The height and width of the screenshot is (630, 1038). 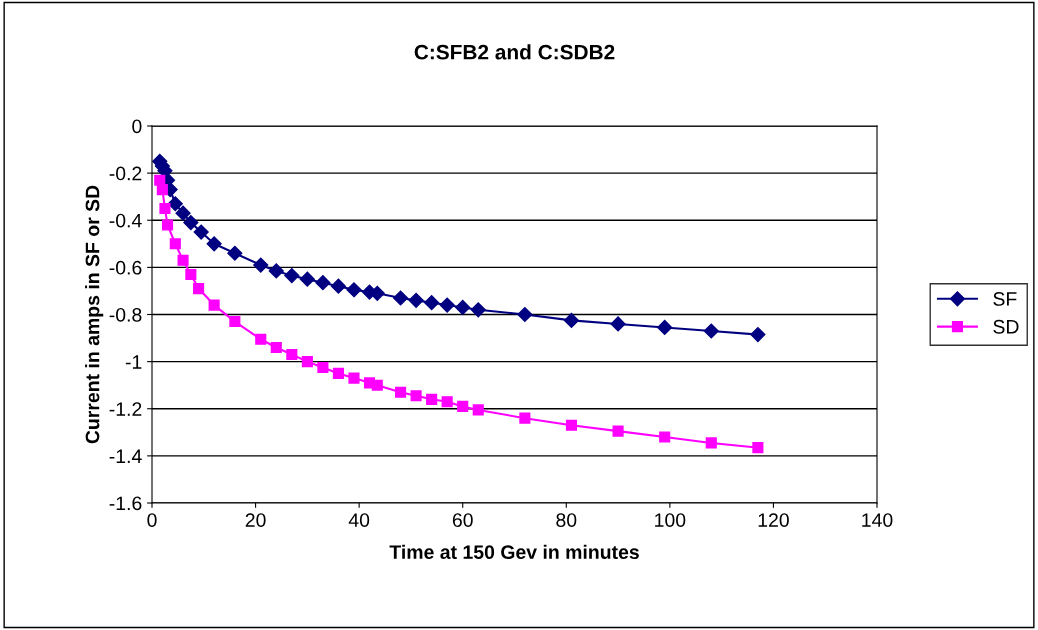 What do you see at coordinates (359, 520) in the screenshot?
I see `x-tick-label: 40` at bounding box center [359, 520].